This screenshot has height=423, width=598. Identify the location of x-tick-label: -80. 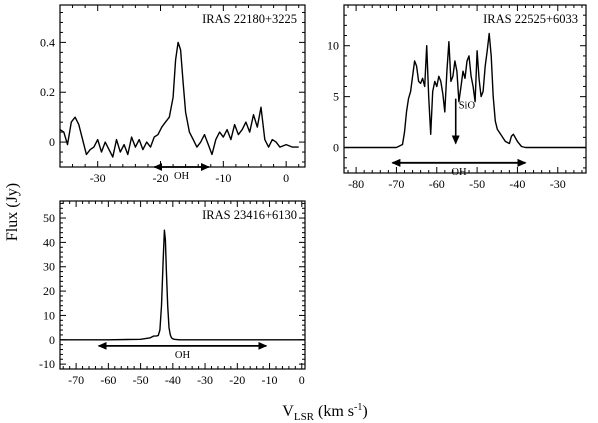
(356, 184).